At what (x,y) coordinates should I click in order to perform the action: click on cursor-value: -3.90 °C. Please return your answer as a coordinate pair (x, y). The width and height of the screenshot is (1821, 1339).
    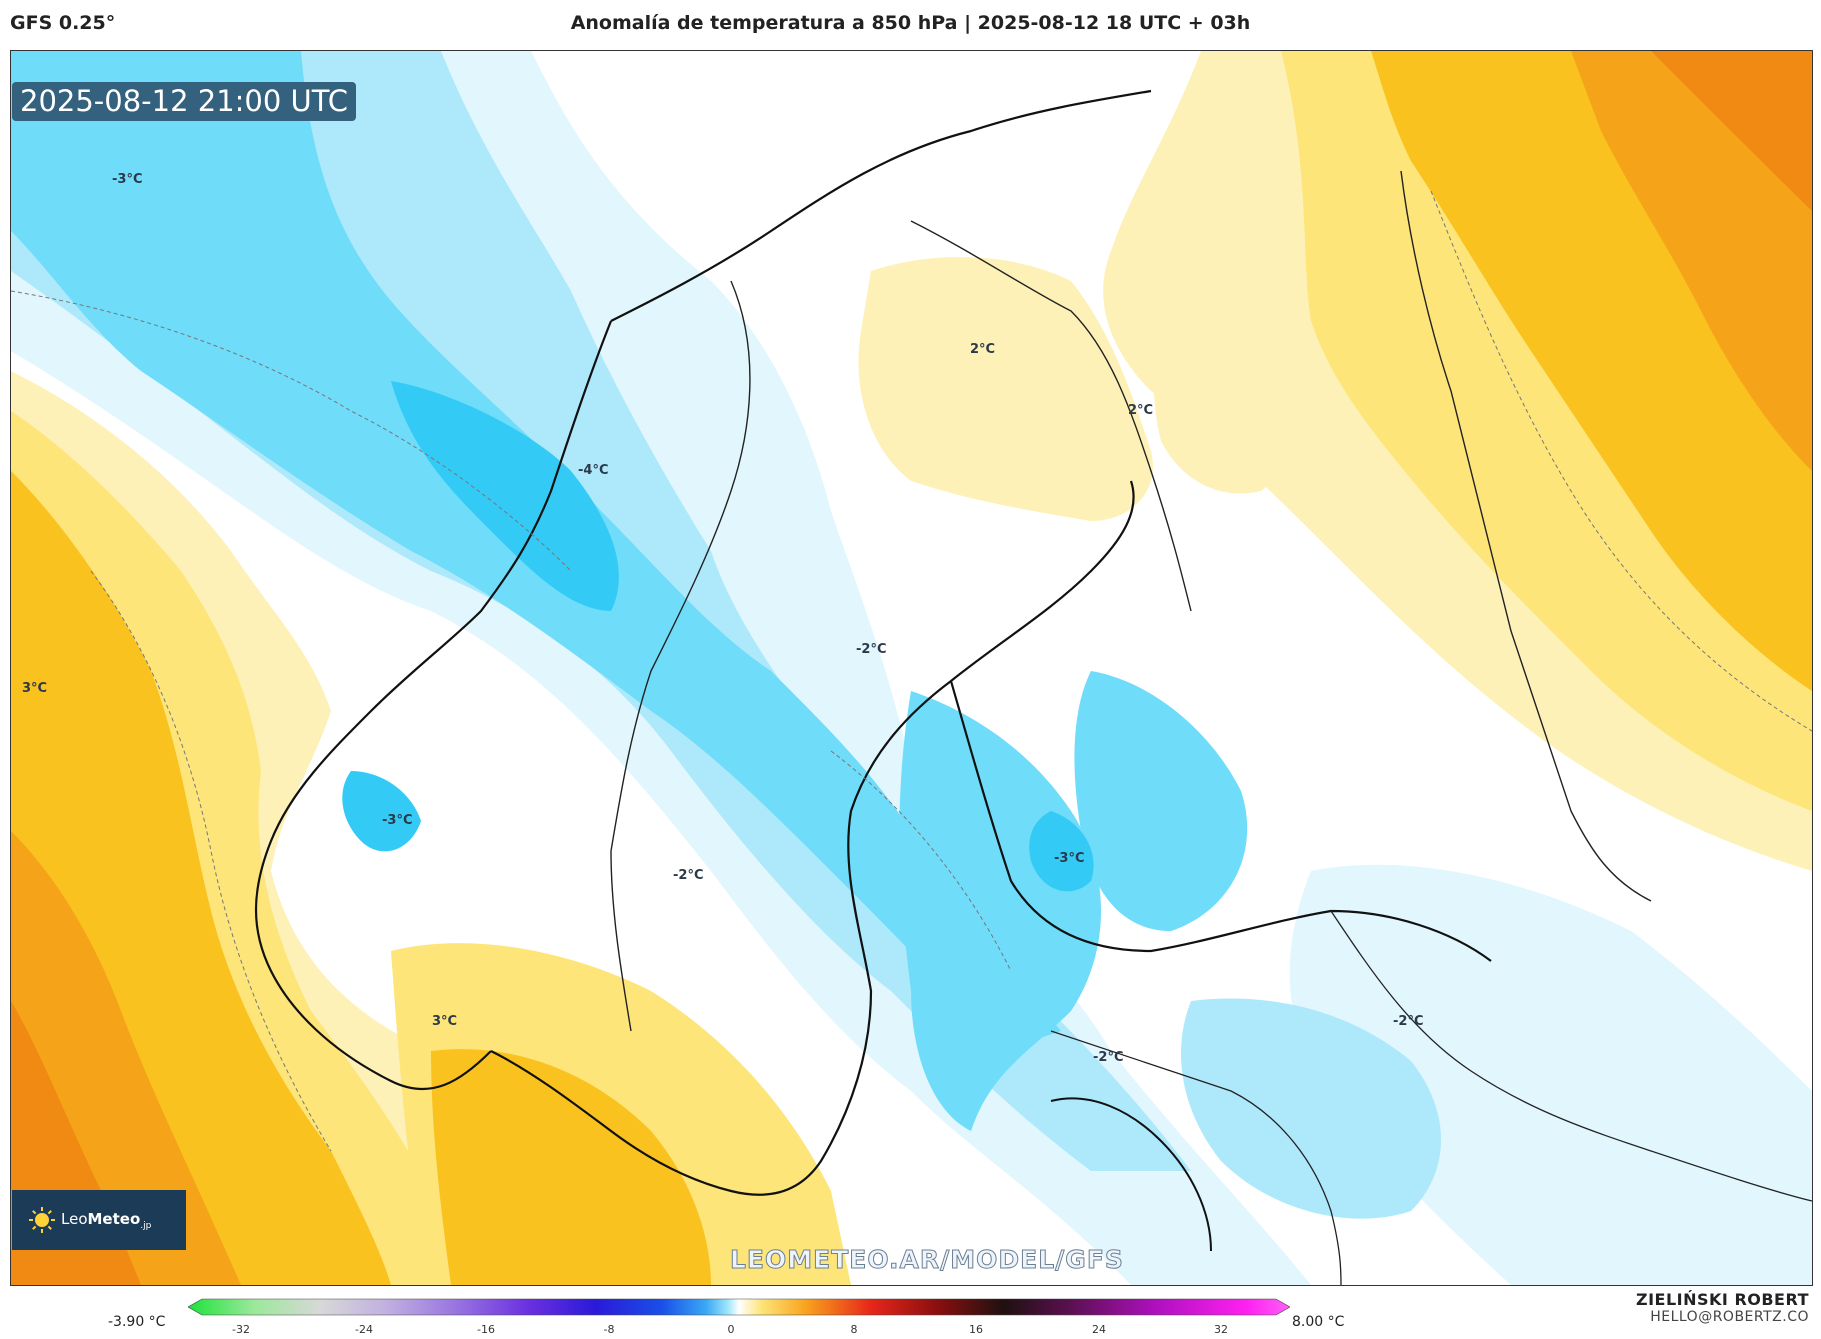
    Looking at the image, I should click on (137, 1322).